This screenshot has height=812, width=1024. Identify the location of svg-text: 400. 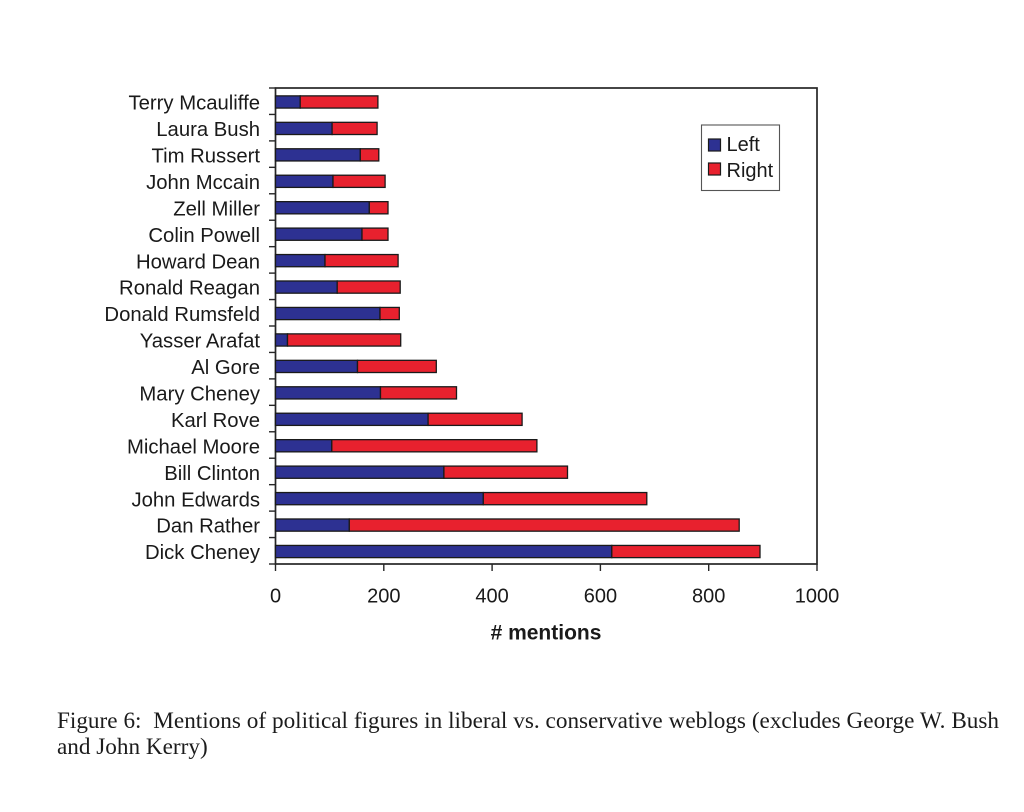
(491, 597).